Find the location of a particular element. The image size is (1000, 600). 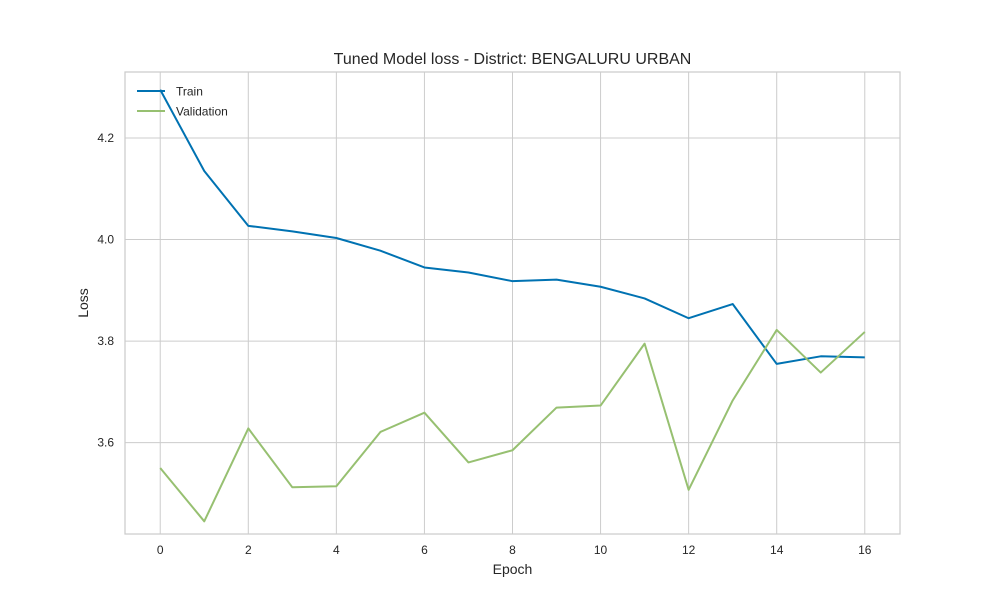

y-axis-label: Loss is located at coordinates (83, 303).